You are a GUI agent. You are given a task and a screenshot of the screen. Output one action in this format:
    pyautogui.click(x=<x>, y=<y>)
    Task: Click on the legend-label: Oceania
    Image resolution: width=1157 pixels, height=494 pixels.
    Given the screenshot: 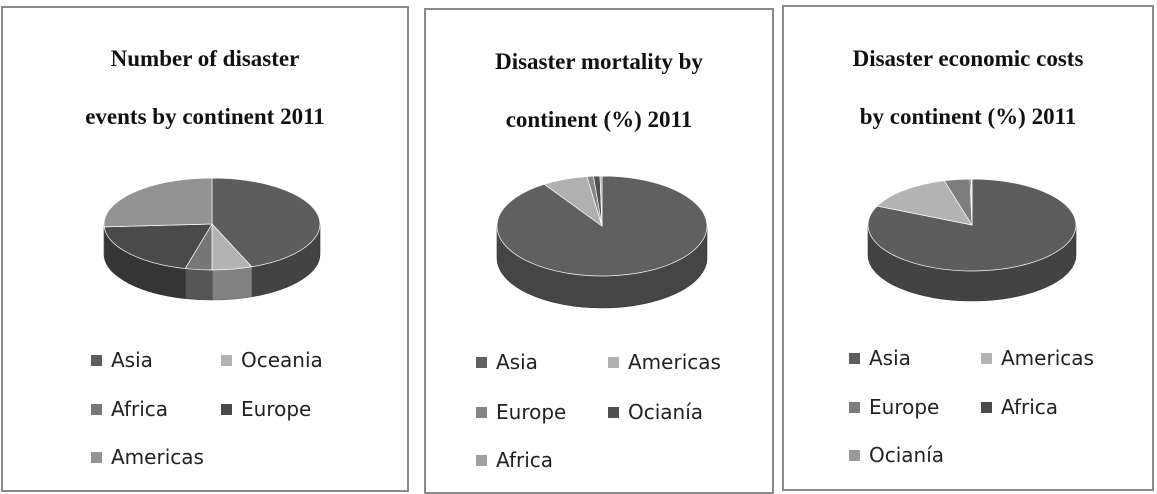 What is the action you would take?
    pyautogui.click(x=282, y=360)
    